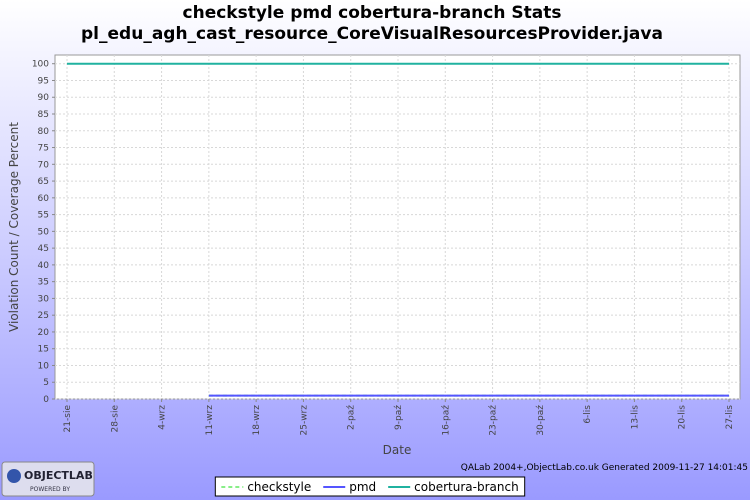 The image size is (750, 500). I want to click on y-axis-label: Violation Count / Coverage Percent, so click(14, 227).